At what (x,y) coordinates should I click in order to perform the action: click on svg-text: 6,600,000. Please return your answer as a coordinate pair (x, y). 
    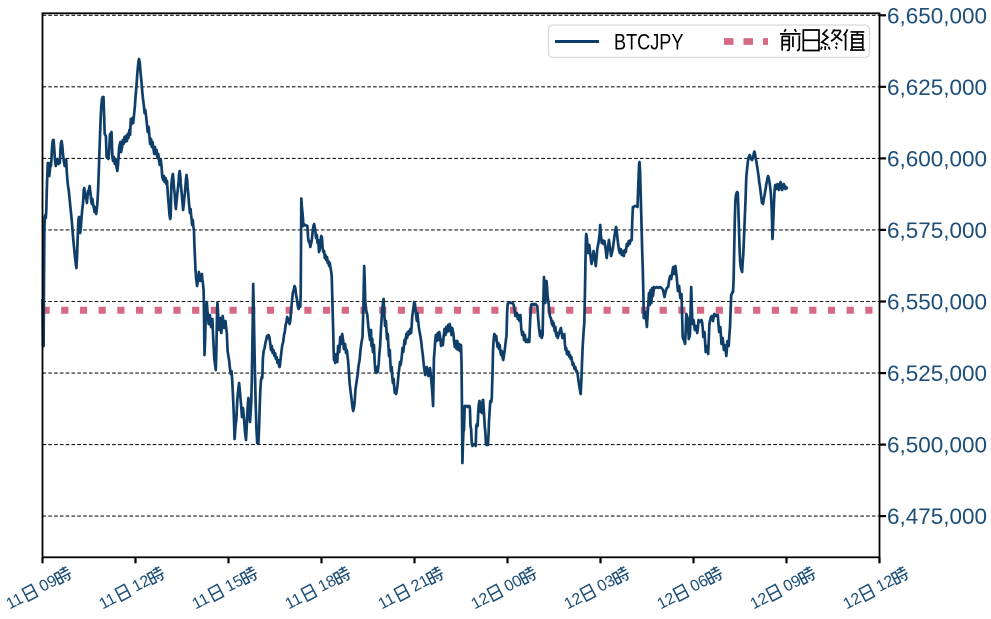
    Looking at the image, I should click on (937, 158).